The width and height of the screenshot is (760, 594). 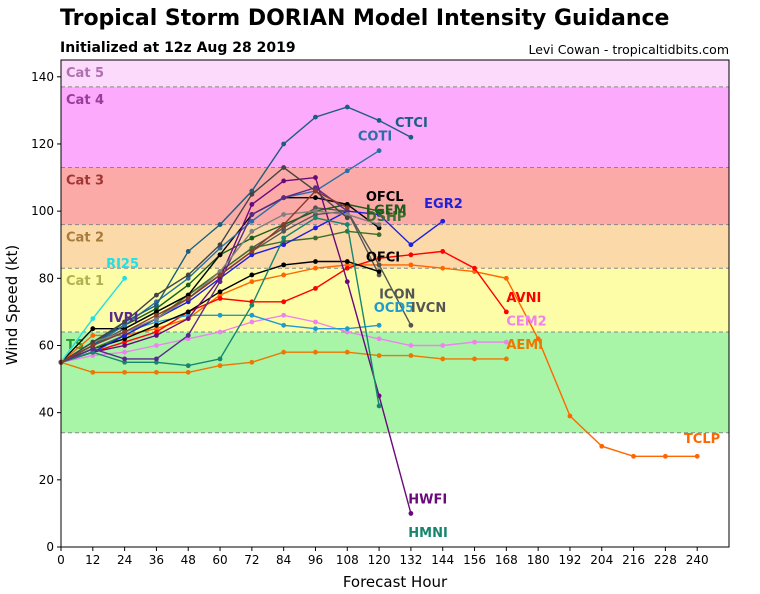 What do you see at coordinates (474, 560) in the screenshot?
I see `x-tick-label: 156` at bounding box center [474, 560].